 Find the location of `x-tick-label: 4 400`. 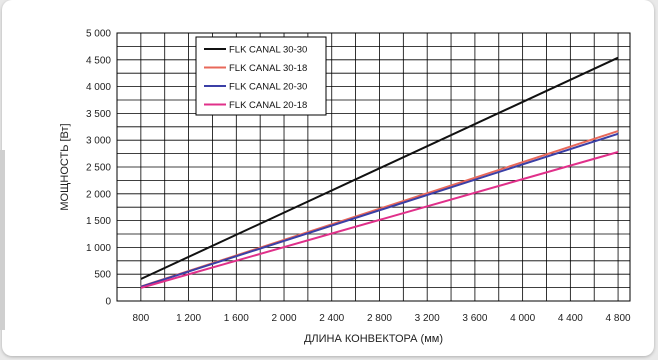

x-tick-label: 4 400 is located at coordinates (570, 318).